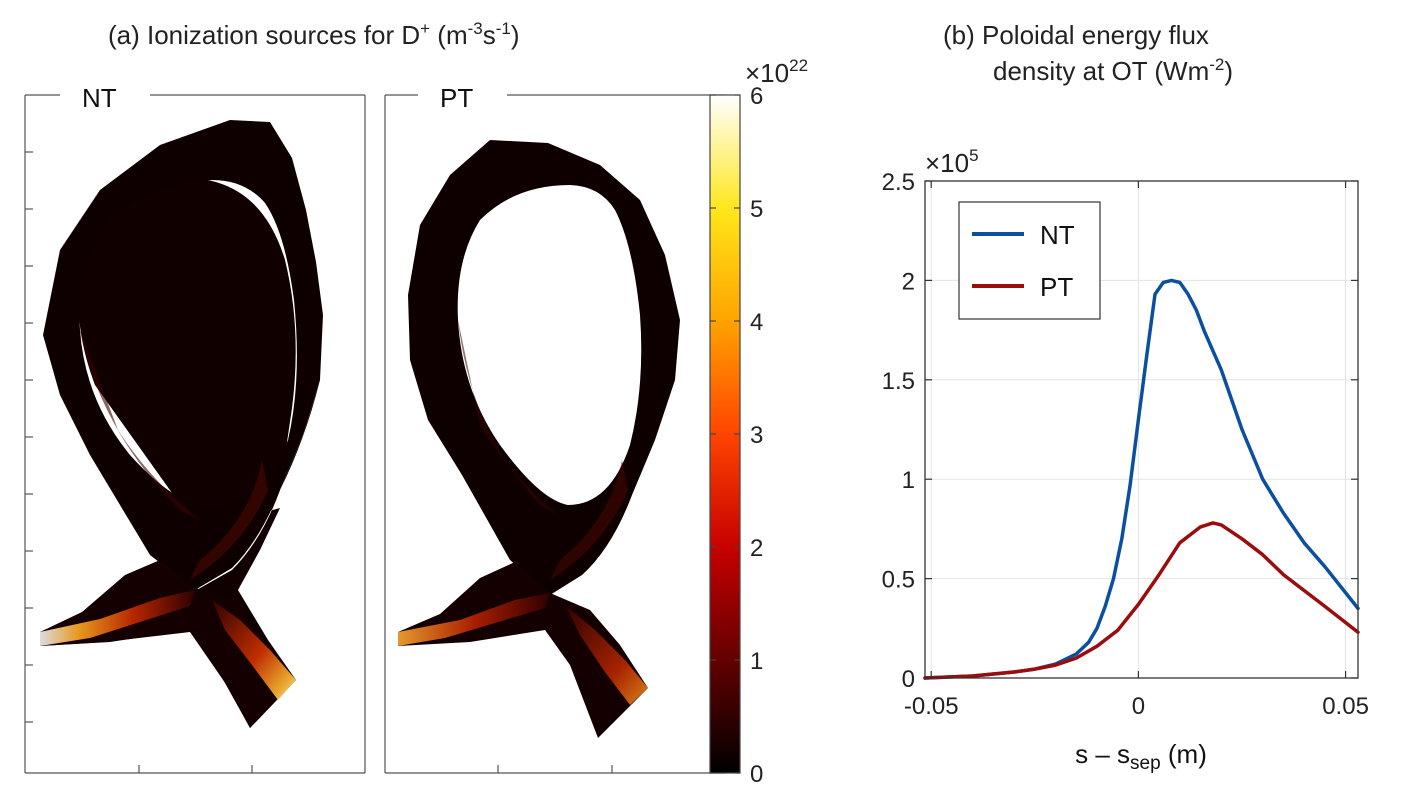 The width and height of the screenshot is (1412, 803). I want to click on colorbar-multiplier: ×10²², so click(776, 72).